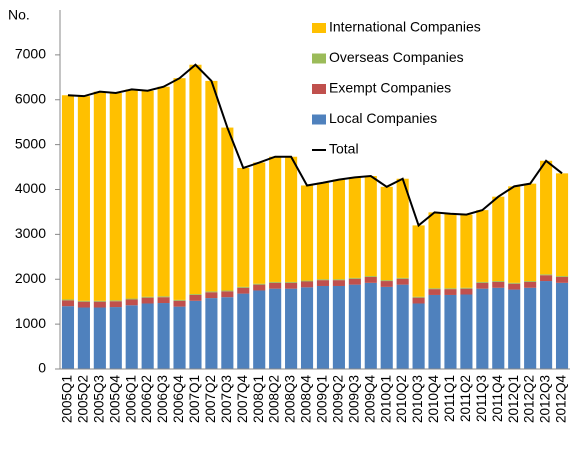  Describe the element at coordinates (30, 278) in the screenshot. I see `y-tick-label: 2000` at that location.